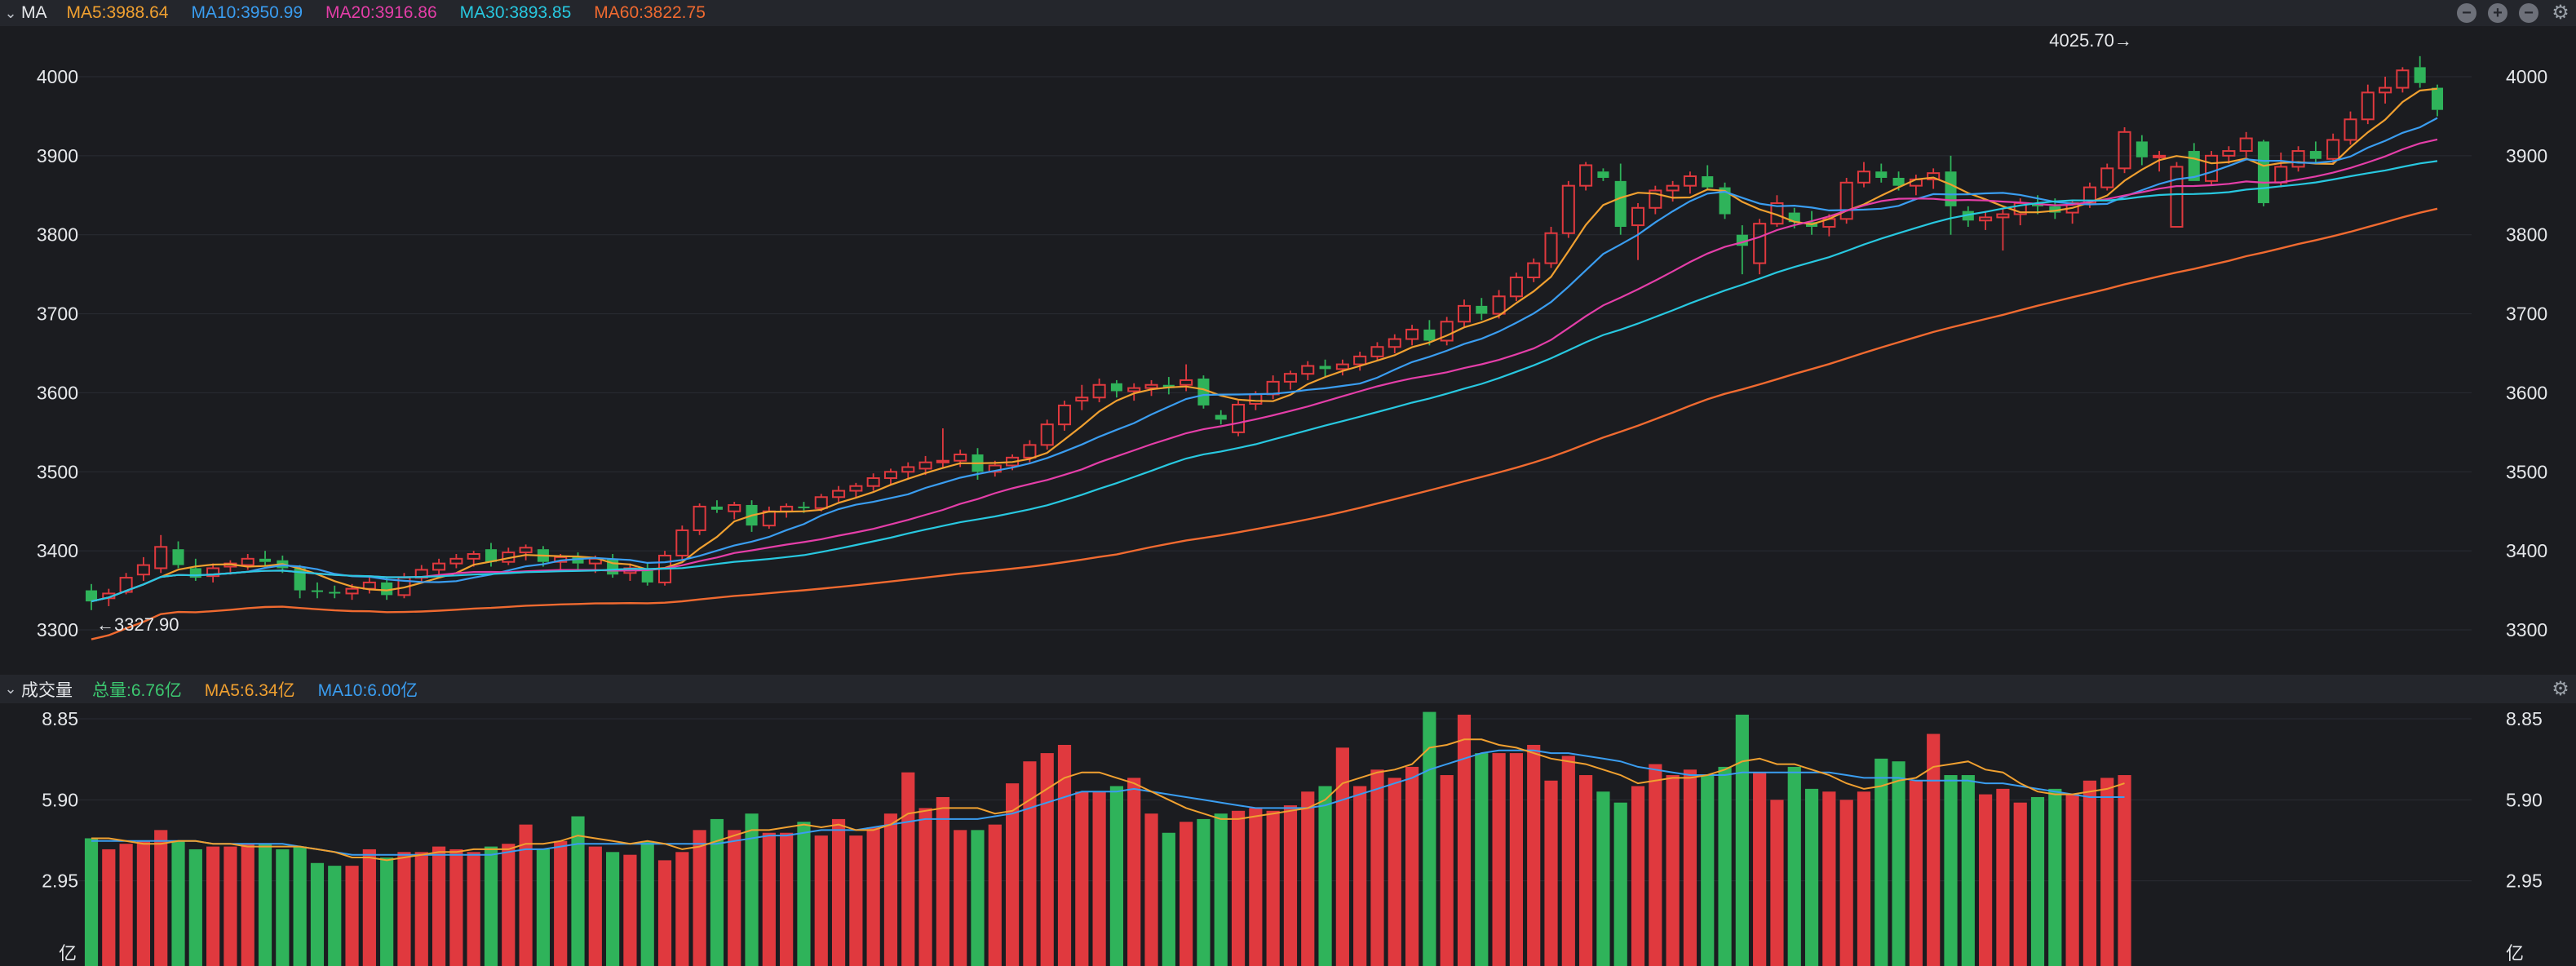  What do you see at coordinates (10, 13) in the screenshot?
I see `collapse-chevron-icon: ⌄` at bounding box center [10, 13].